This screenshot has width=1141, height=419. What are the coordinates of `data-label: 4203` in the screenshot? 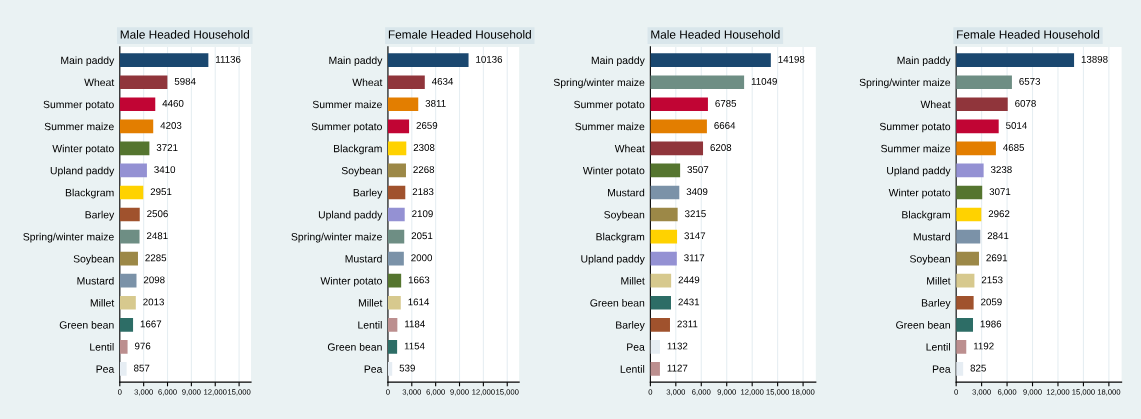 It's located at (171, 125).